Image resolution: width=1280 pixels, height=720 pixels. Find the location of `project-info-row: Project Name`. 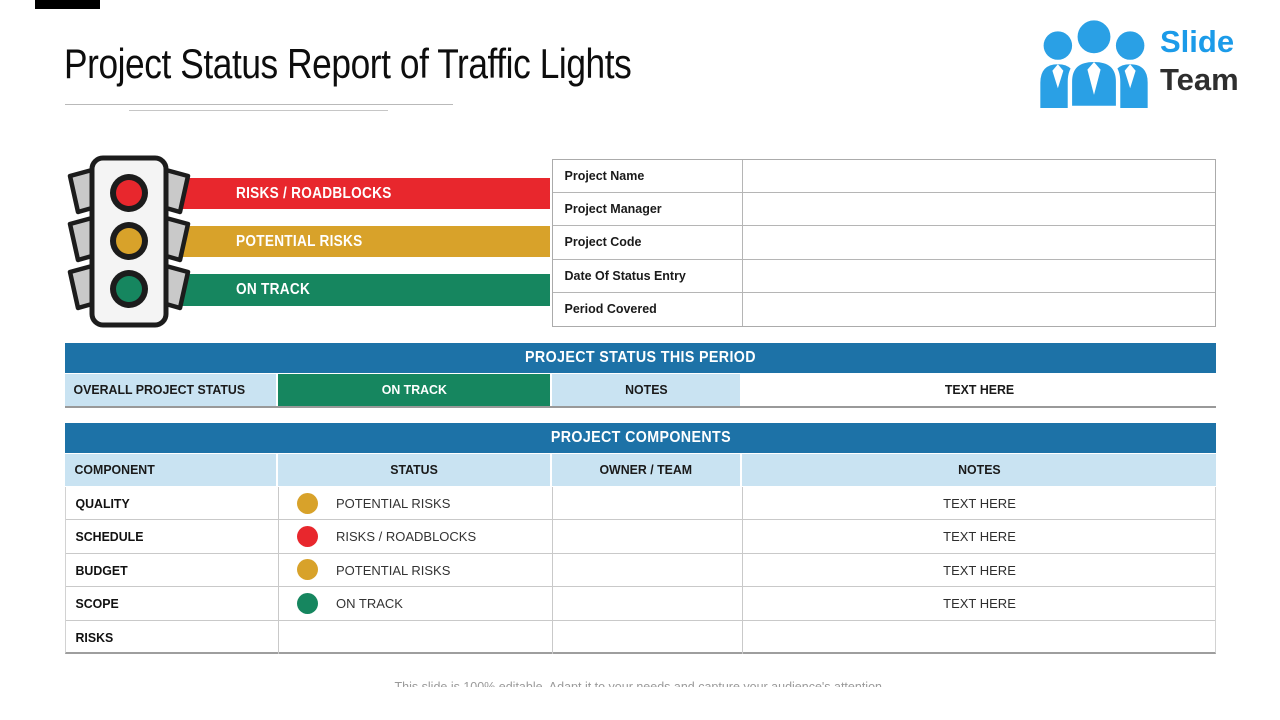

project-info-row: Project Name is located at coordinates (884, 177).